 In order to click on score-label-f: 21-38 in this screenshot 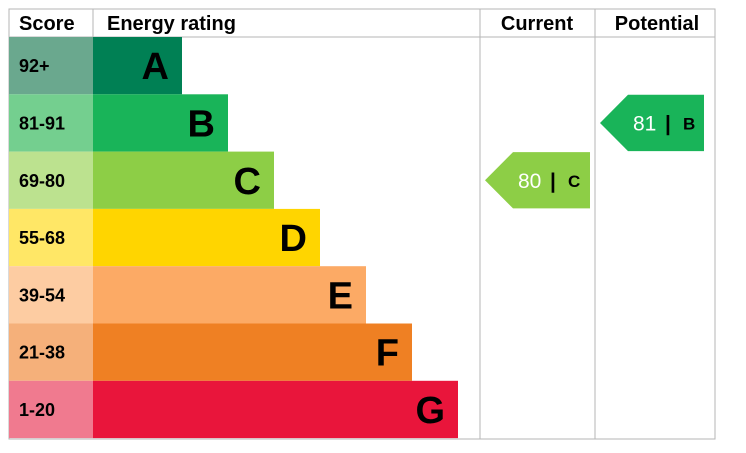, I will do `click(42, 353)`.